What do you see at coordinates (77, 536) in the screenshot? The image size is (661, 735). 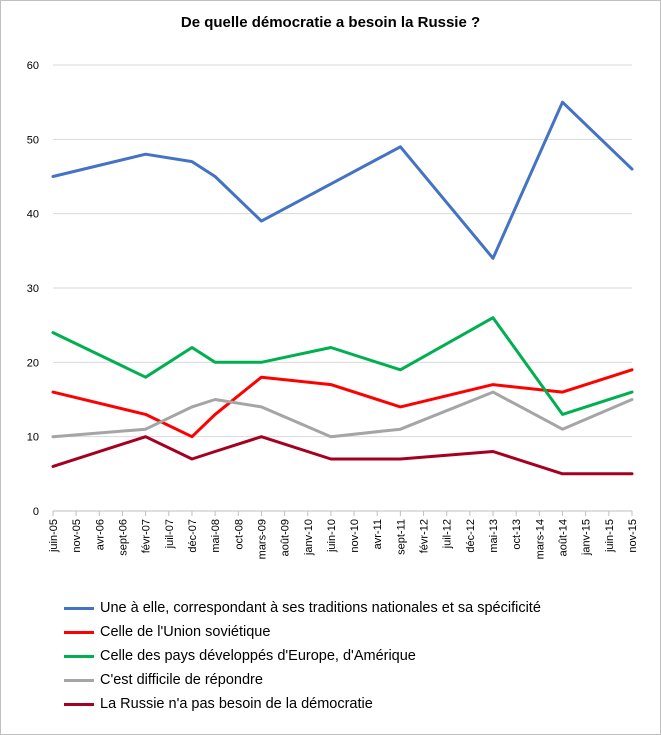 I see `x-tick-label: nov-05` at bounding box center [77, 536].